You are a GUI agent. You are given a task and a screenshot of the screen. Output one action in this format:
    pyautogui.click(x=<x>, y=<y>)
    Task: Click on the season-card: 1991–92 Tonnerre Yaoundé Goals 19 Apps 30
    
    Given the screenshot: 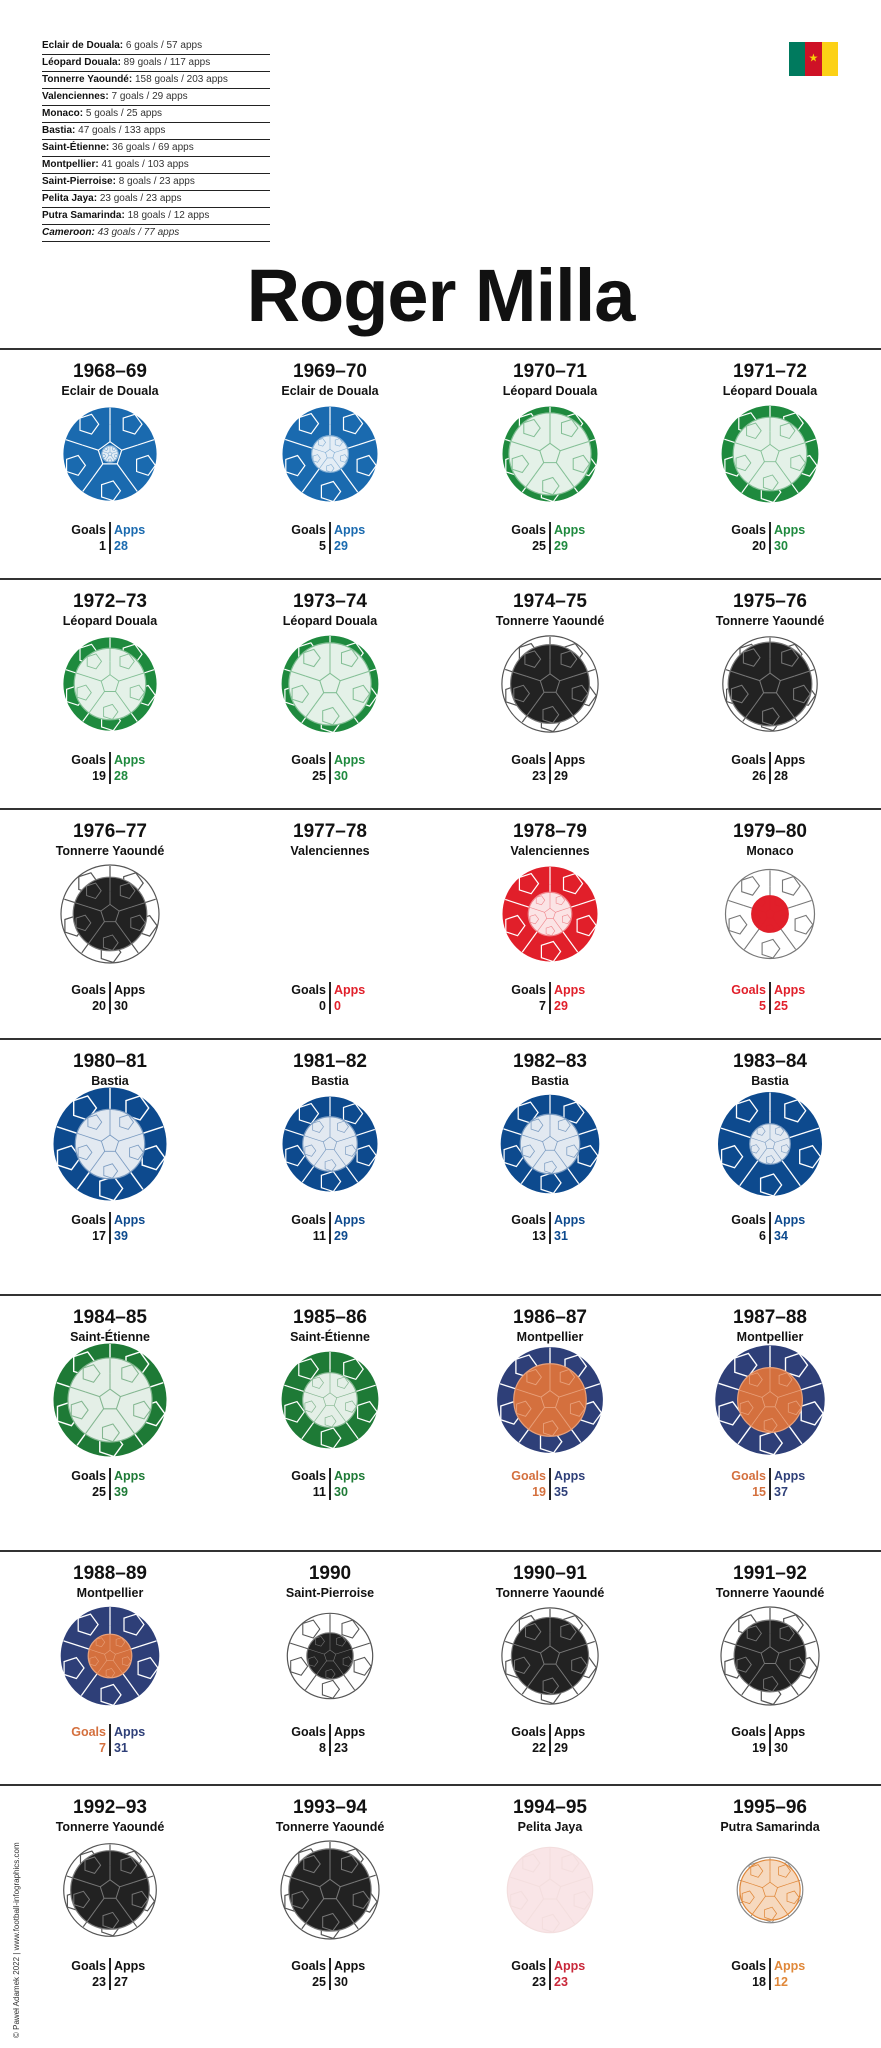 What is the action you would take?
    pyautogui.click(x=770, y=1667)
    